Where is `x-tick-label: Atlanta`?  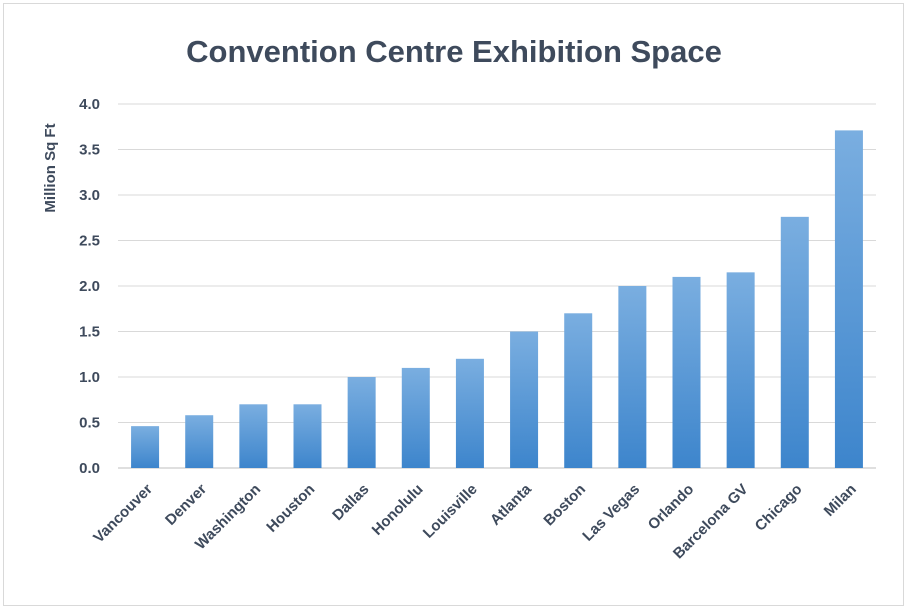
x-tick-label: Atlanta is located at coordinates (511, 504).